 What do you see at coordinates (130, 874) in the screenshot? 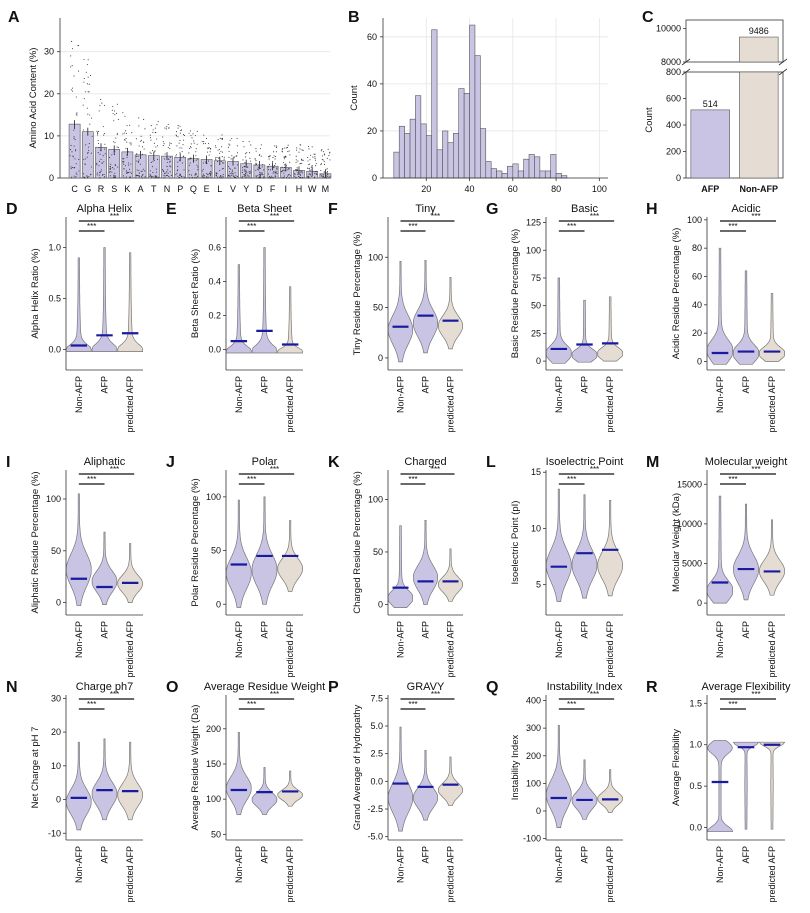
I see `x-tick-label: predicted AFP` at bounding box center [130, 874].